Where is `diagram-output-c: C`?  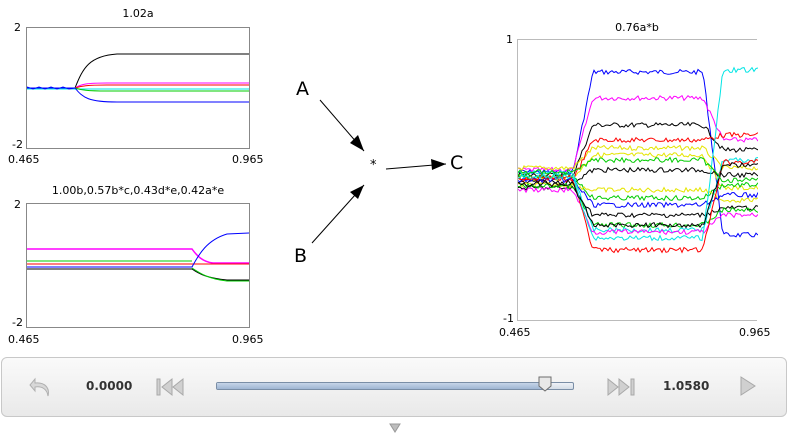
diagram-output-c: C is located at coordinates (457, 163).